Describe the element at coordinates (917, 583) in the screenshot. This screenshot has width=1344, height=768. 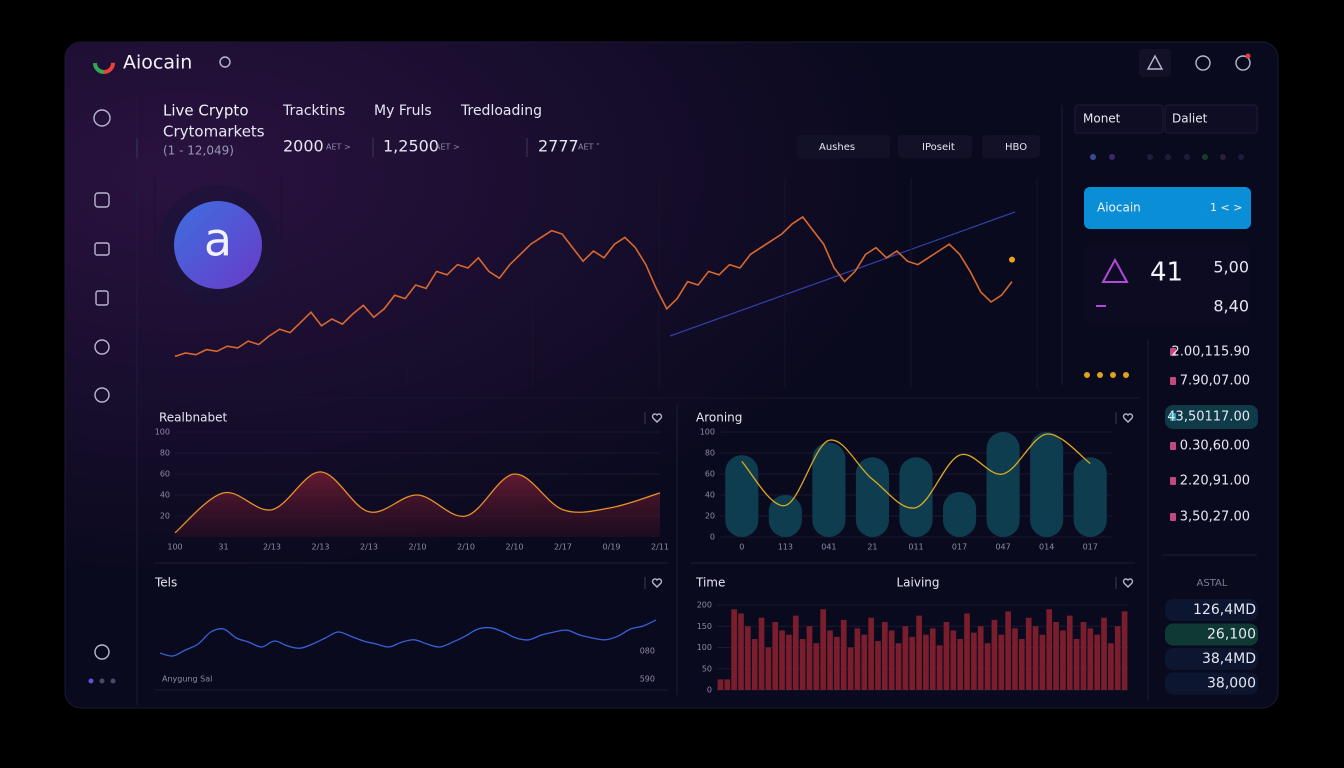
I see `chart-subtitle: Laiving` at that location.